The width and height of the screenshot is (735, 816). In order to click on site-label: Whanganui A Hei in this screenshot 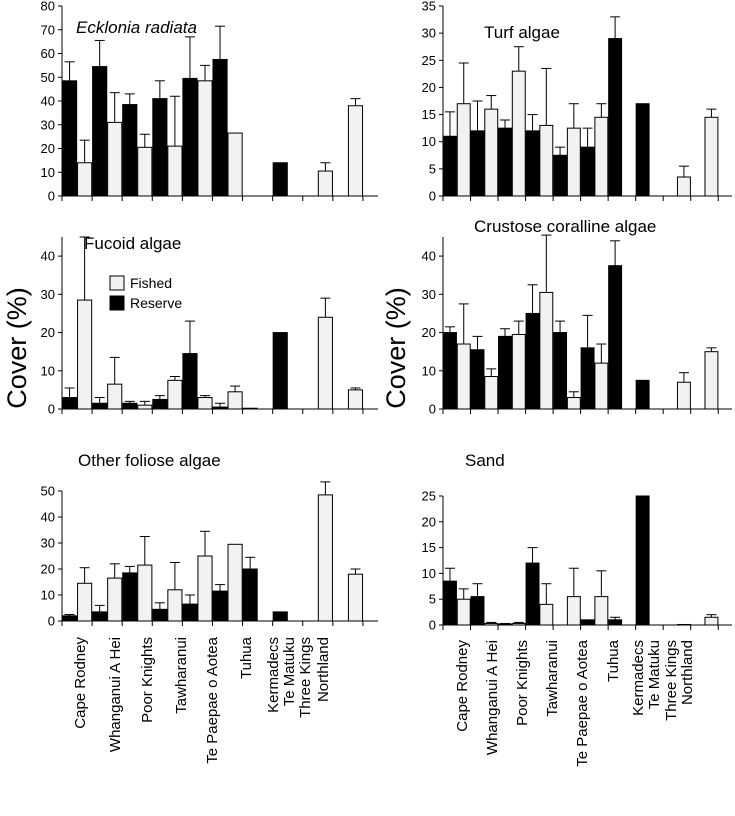, I will do `click(492, 697)`.